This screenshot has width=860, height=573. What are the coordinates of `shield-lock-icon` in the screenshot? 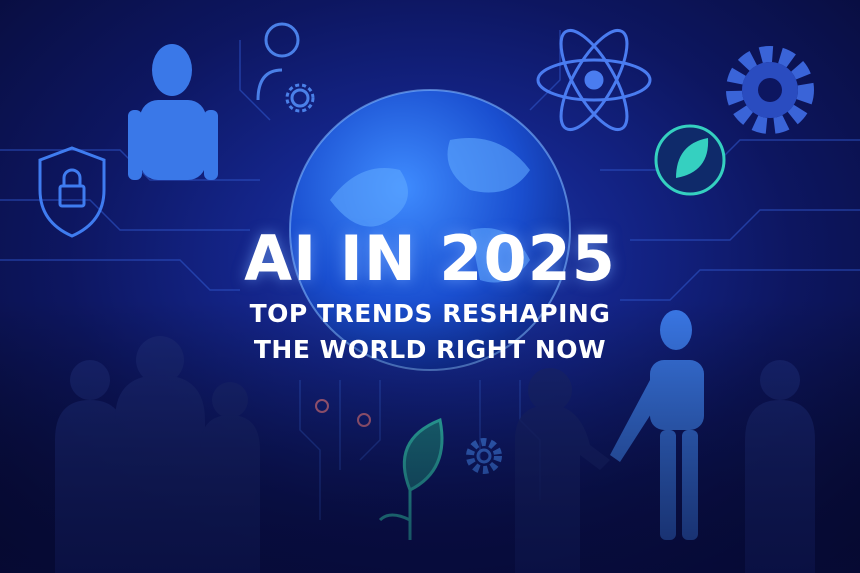 It's located at (72, 192).